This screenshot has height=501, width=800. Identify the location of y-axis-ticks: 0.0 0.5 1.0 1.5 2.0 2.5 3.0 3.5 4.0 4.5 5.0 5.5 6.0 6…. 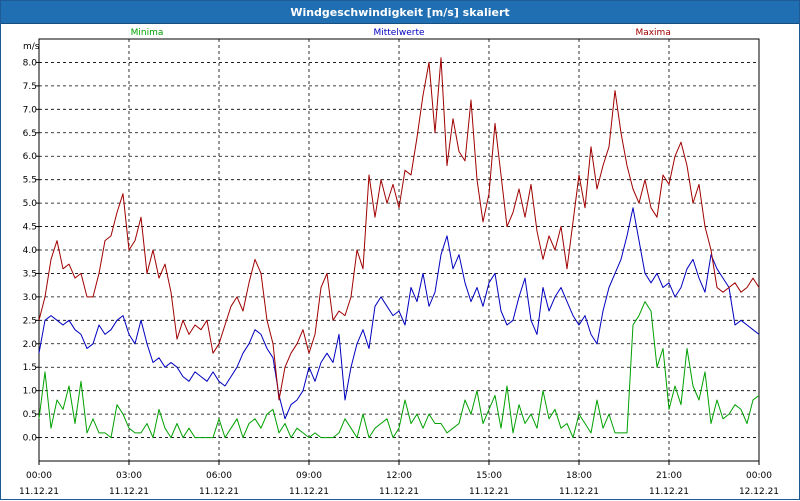
(31, 251).